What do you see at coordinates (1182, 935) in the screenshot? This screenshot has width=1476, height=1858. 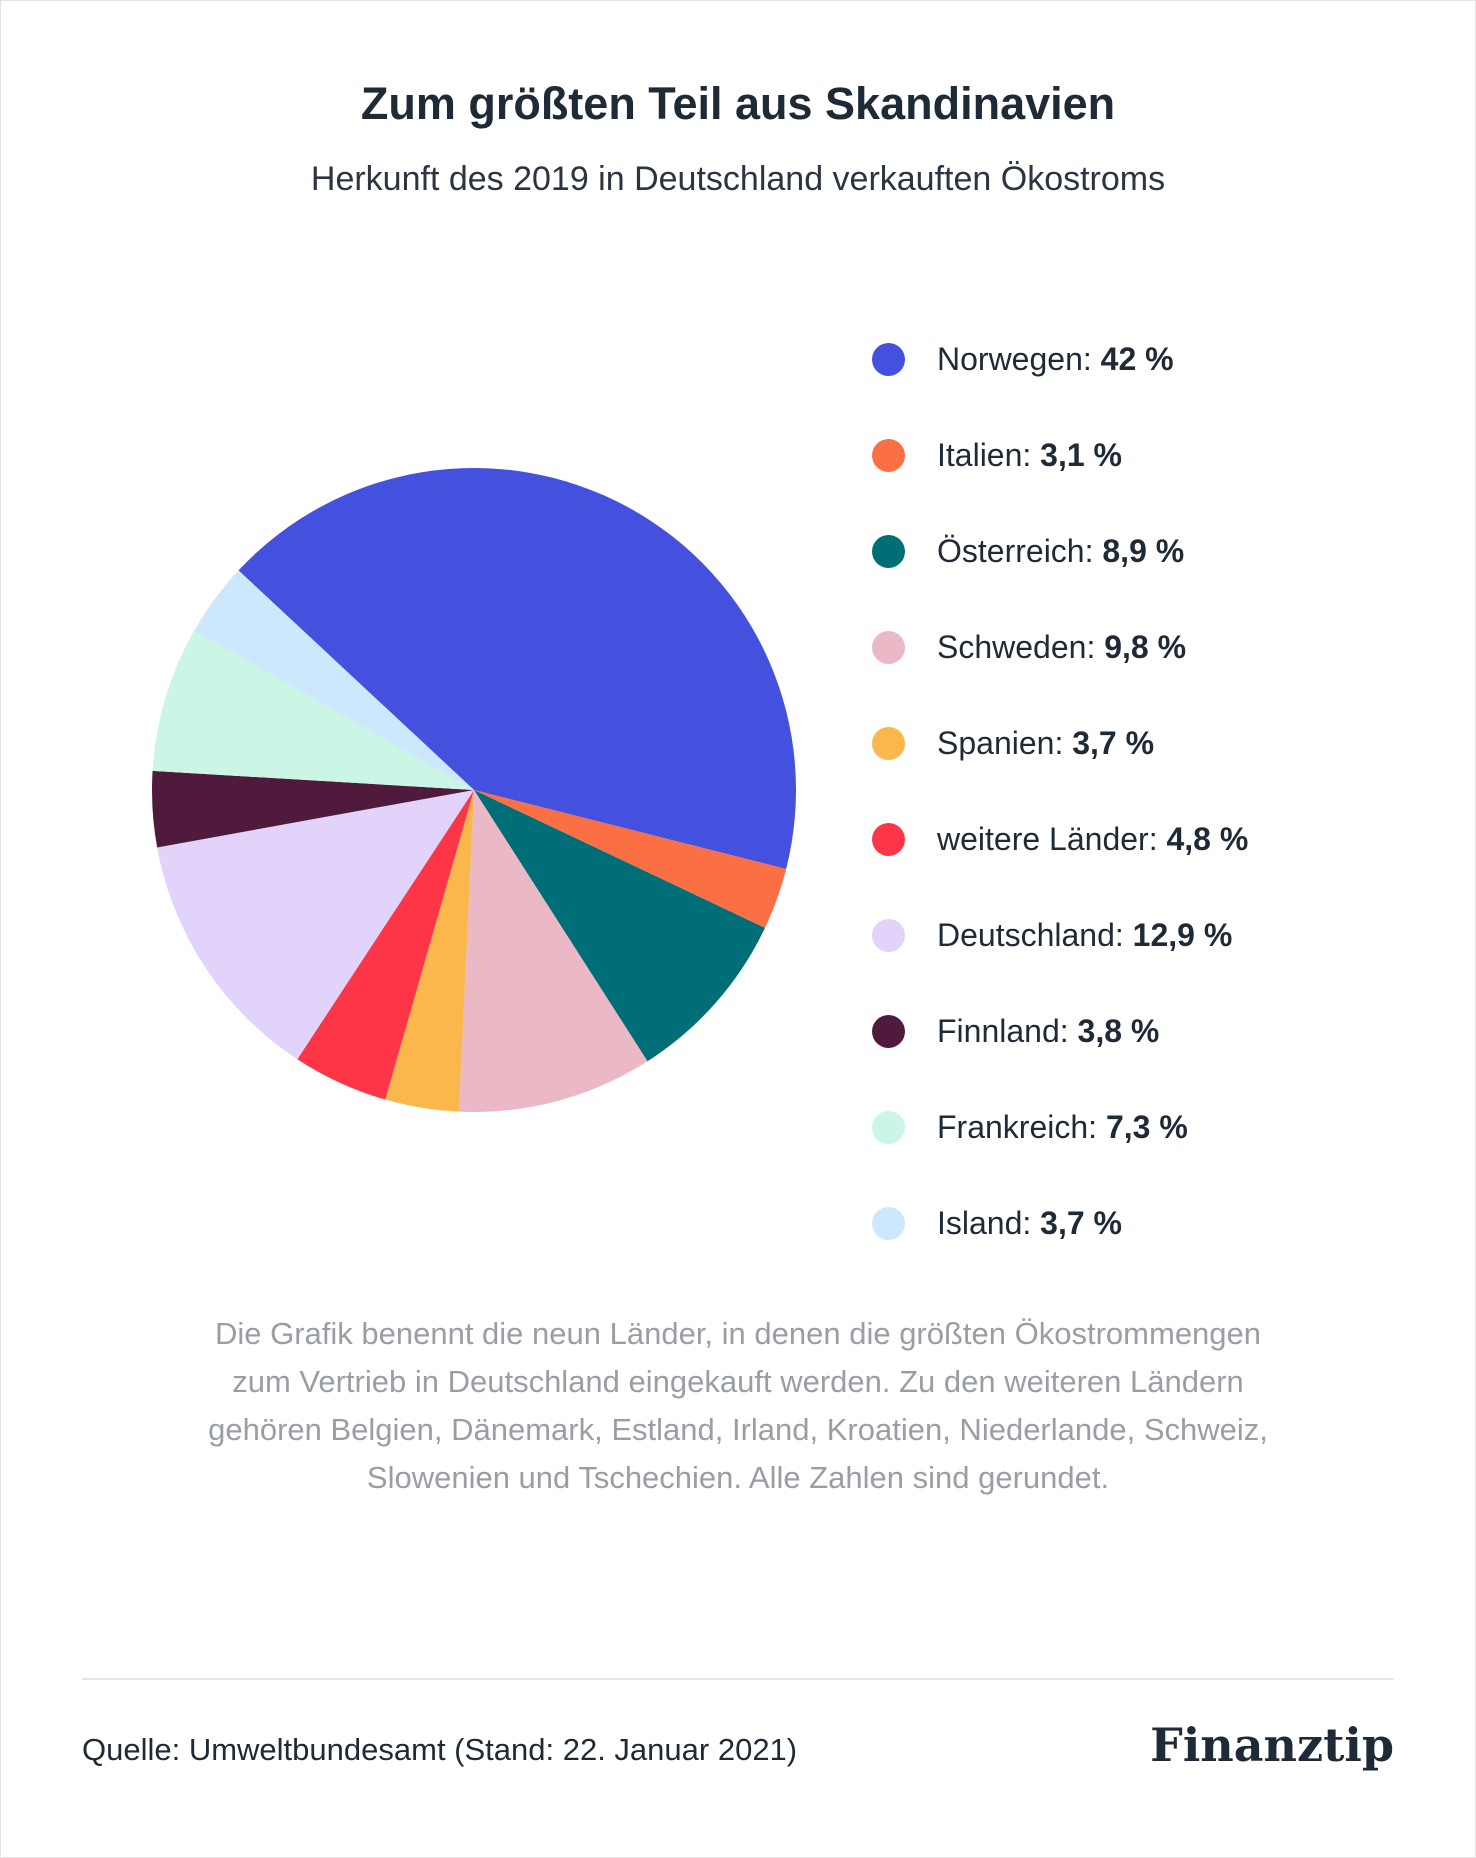 I see `legend-value: 12,9 %` at bounding box center [1182, 935].